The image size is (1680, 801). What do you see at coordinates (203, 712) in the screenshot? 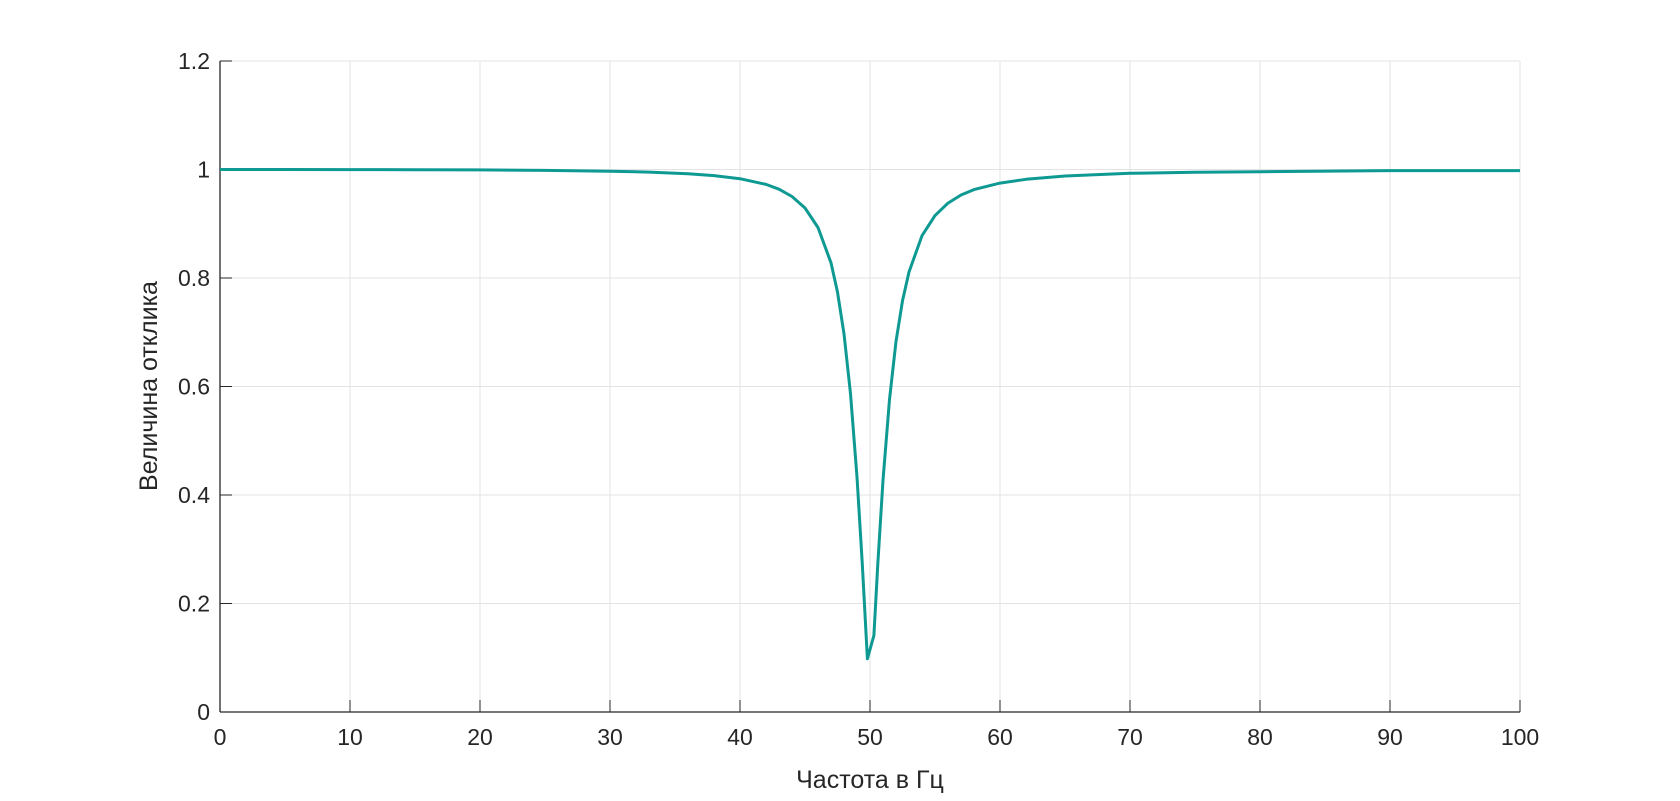
I see `y-tick-label: 0` at bounding box center [203, 712].